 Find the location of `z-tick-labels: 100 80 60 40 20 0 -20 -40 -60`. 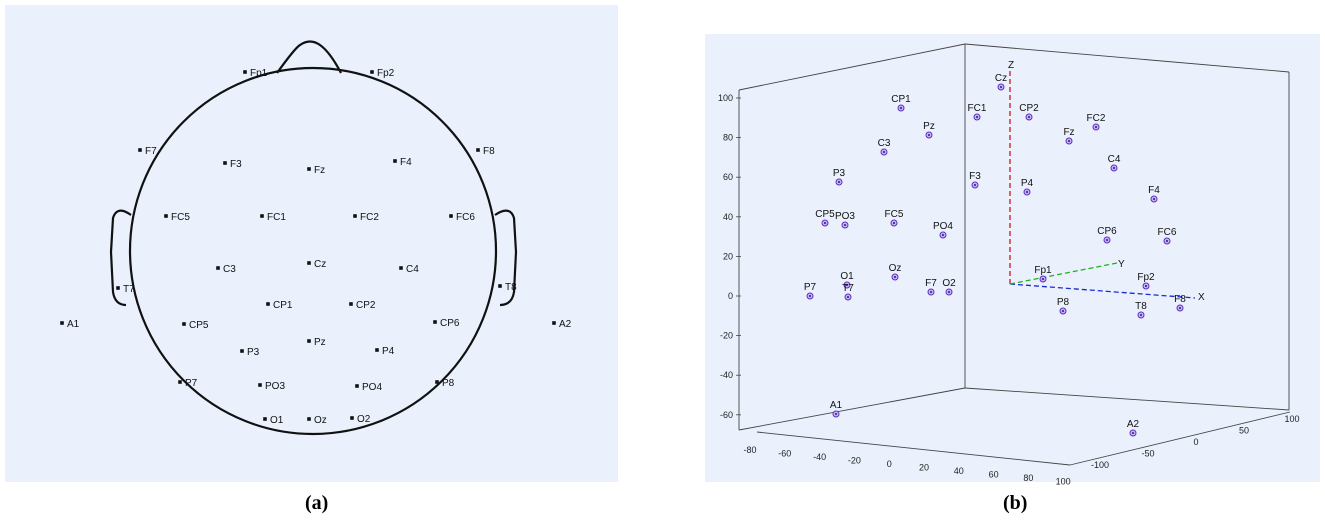

z-tick-labels: 100 80 60 40 20 0 -20 -40 -60 is located at coordinates (729, 256).